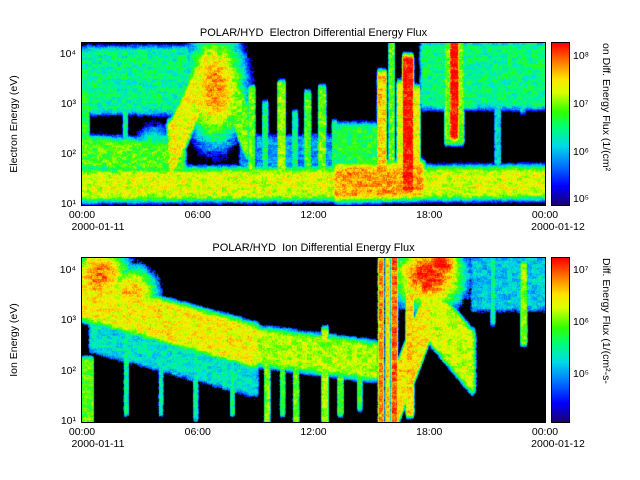 The height and width of the screenshot is (480, 640). What do you see at coordinates (558, 444) in the screenshot?
I see `ion-end-date-label: 2000-01-12` at bounding box center [558, 444].